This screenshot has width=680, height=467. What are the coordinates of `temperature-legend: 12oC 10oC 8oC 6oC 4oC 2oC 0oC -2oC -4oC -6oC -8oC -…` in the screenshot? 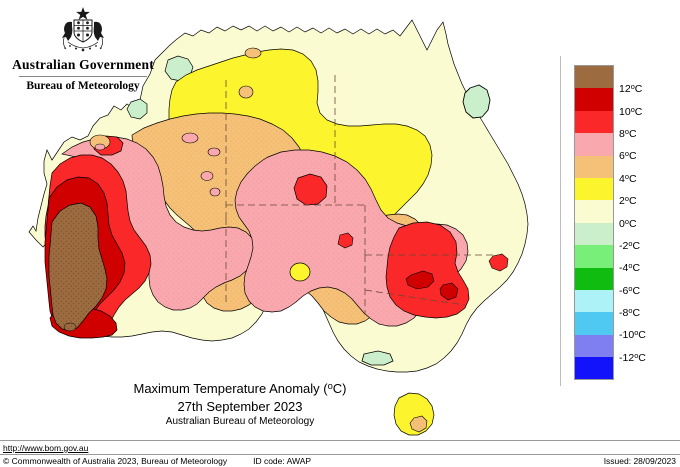 It's located at (616, 221).